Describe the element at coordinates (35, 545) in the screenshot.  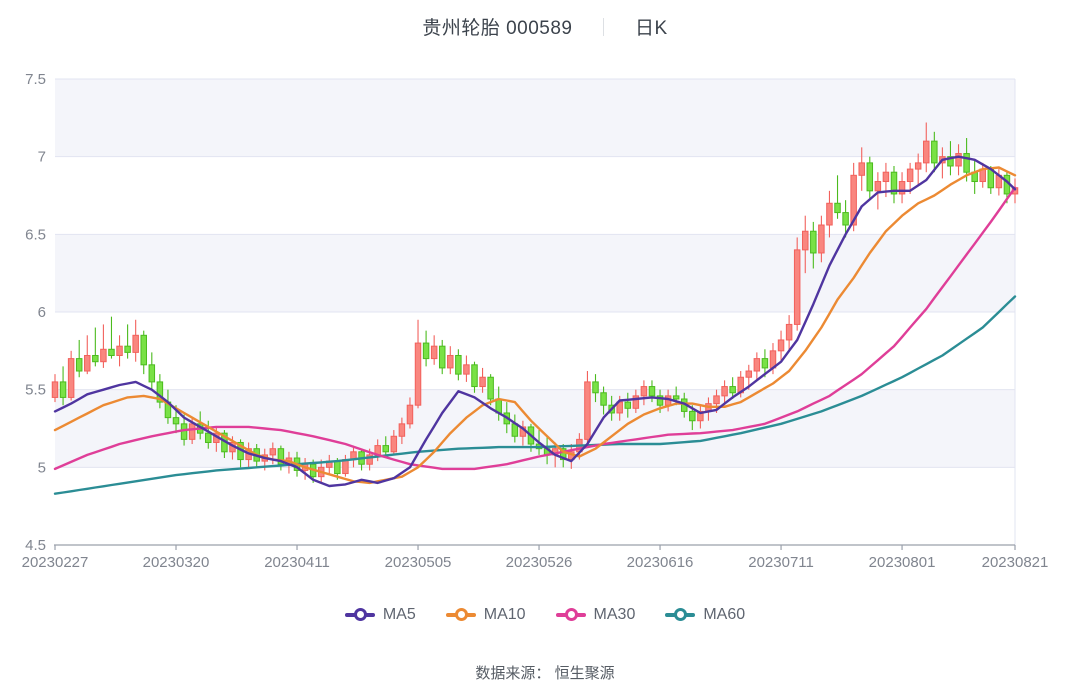
I see `svg-text: 4.5` at that location.